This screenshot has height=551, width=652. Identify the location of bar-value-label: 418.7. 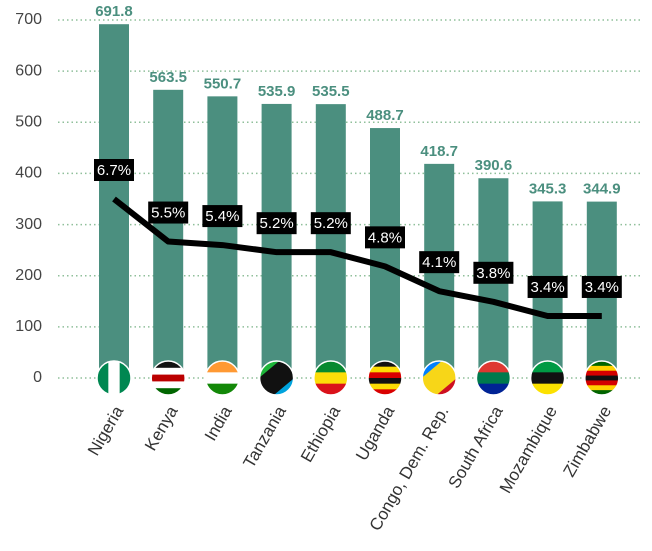
(439, 151).